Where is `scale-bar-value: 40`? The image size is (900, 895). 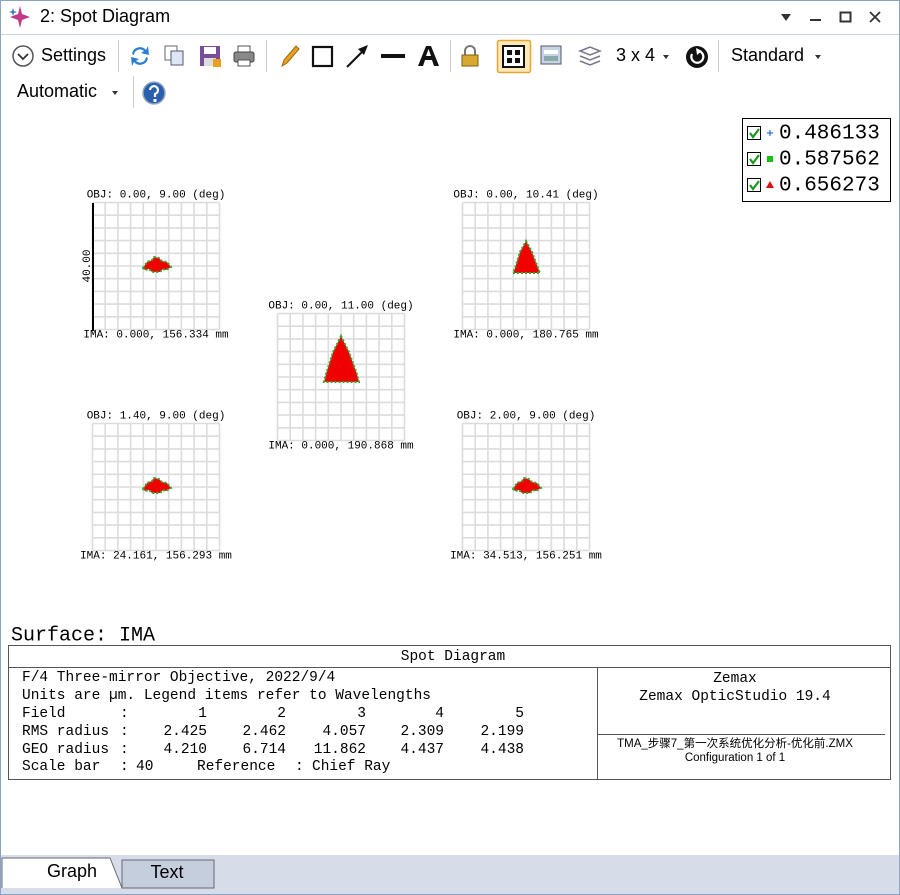
scale-bar-value: 40 is located at coordinates (144, 767).